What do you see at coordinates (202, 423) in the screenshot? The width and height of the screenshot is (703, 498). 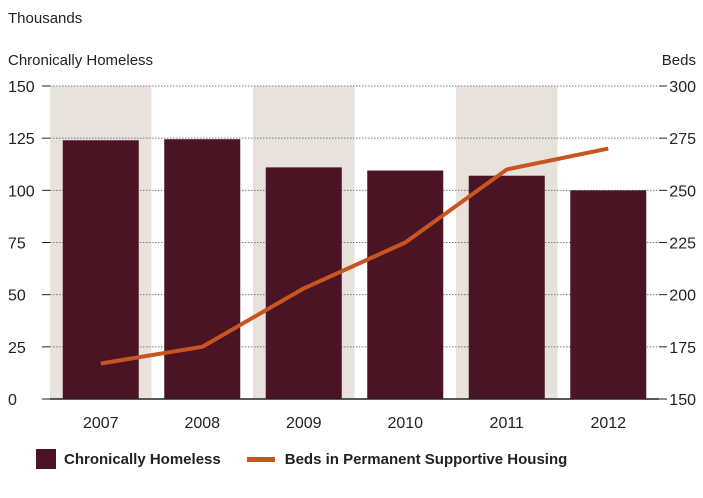 I see `x-tick-label: 2008` at bounding box center [202, 423].